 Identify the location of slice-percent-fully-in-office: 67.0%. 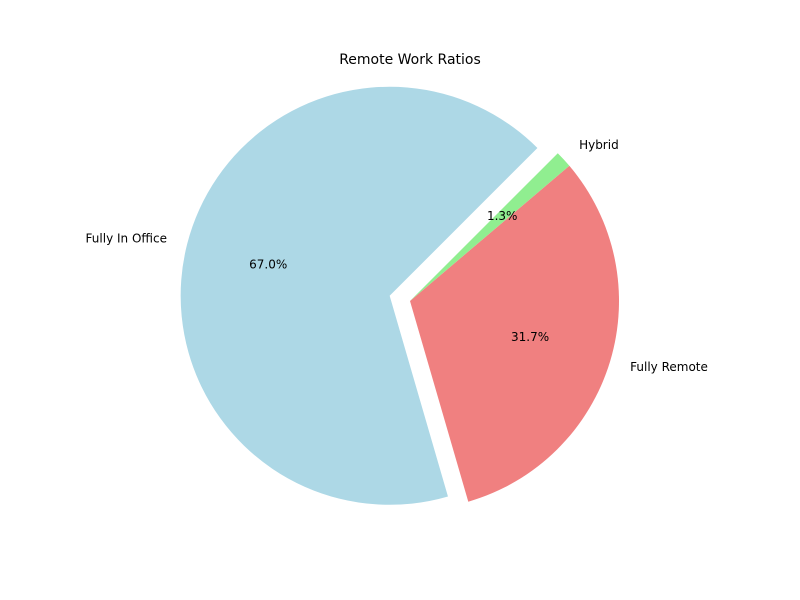
(268, 265).